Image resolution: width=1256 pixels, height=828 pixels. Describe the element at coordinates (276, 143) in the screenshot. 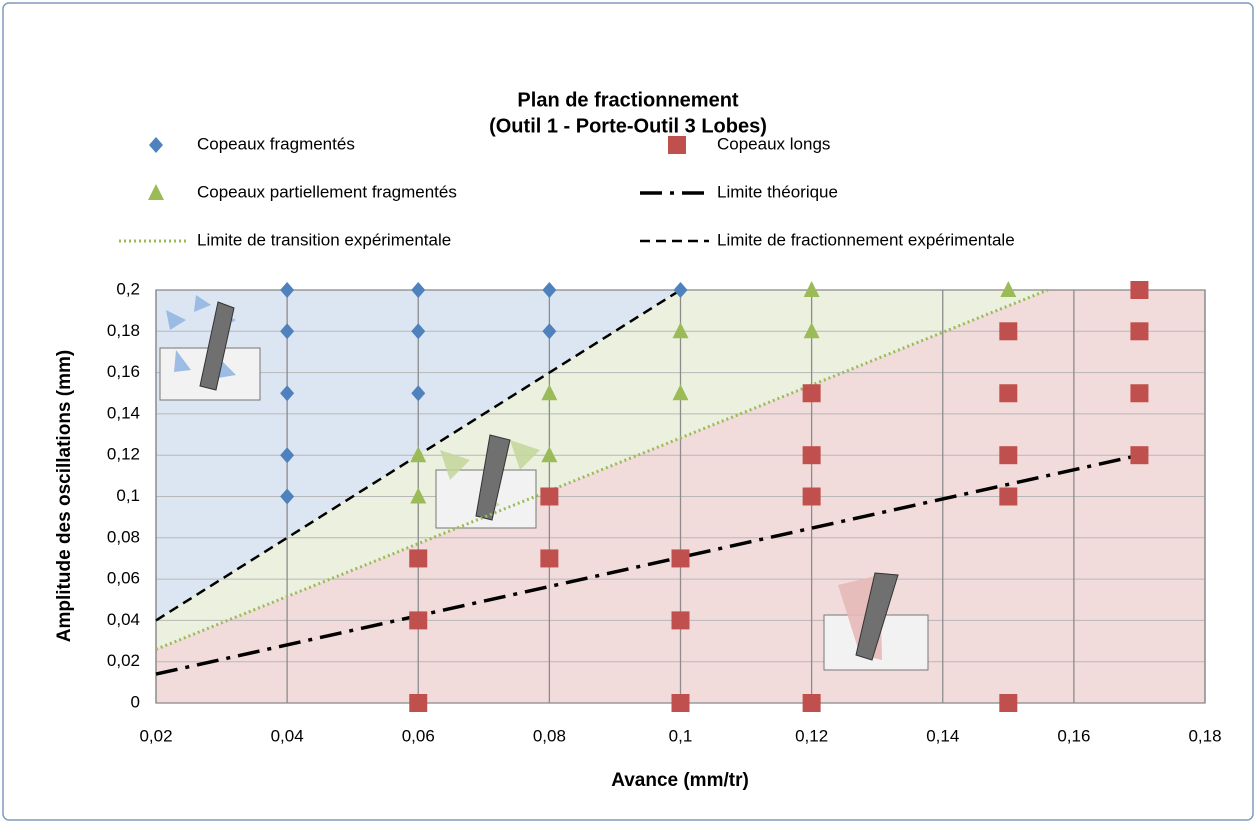

I see `legend-label: Copeaux fragmentés` at that location.